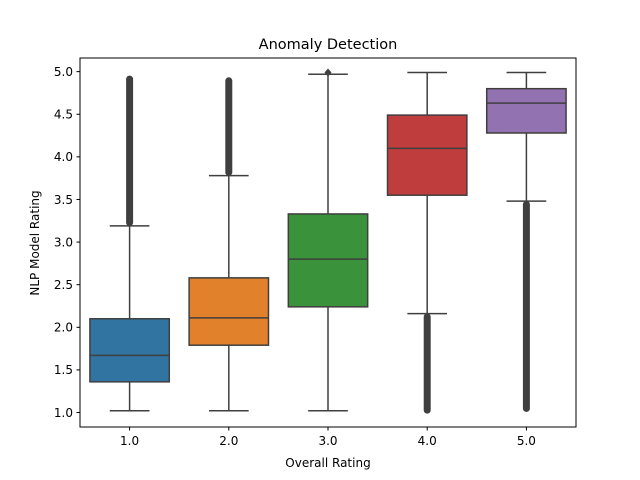 The width and height of the screenshot is (640, 480). Describe the element at coordinates (63, 72) in the screenshot. I see `y-tick-label: 5.0` at that location.